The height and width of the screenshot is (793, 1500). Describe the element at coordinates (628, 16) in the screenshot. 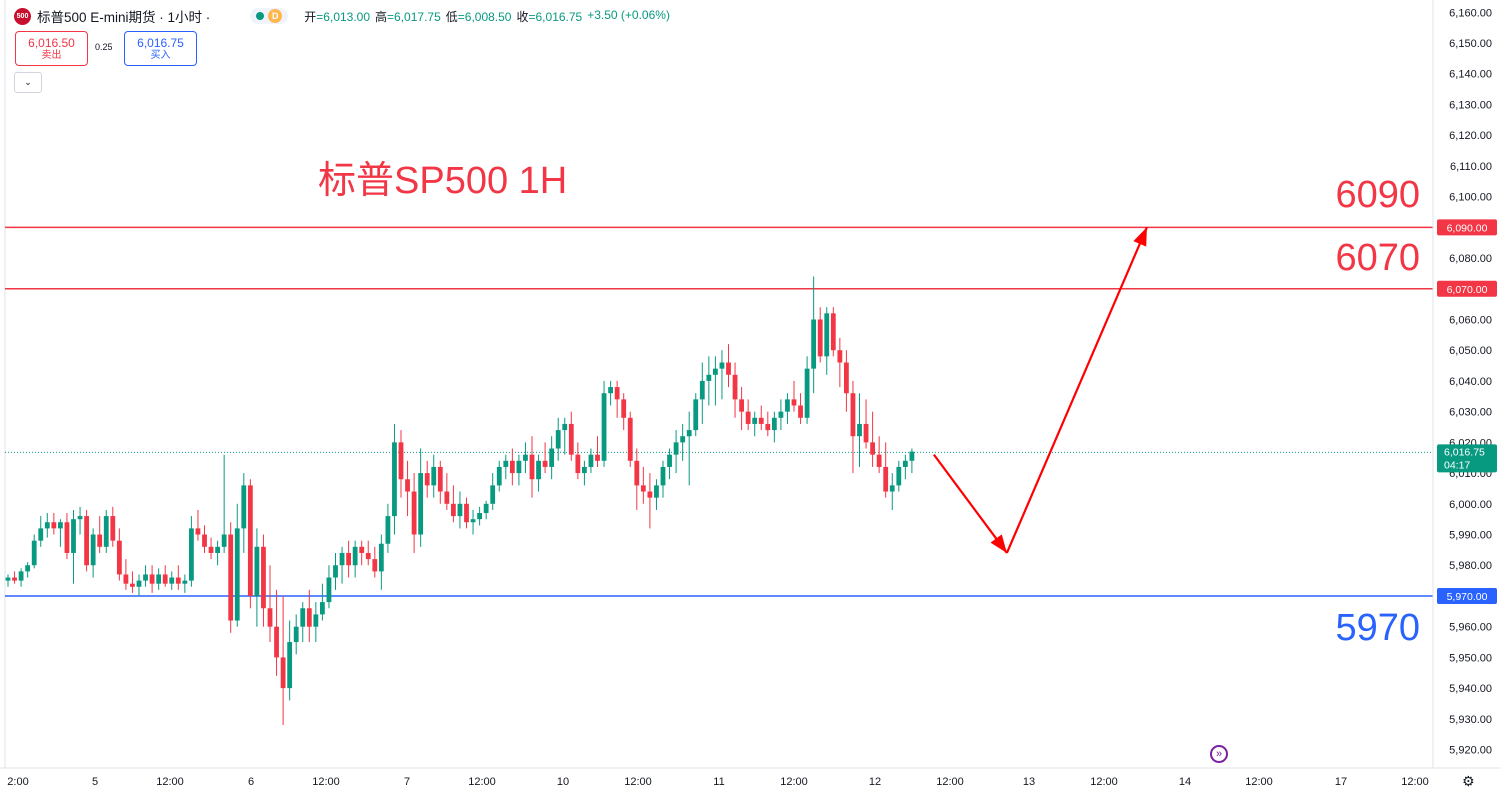

I see `ohlc-item: +3.50 (+0.06%)` at that location.